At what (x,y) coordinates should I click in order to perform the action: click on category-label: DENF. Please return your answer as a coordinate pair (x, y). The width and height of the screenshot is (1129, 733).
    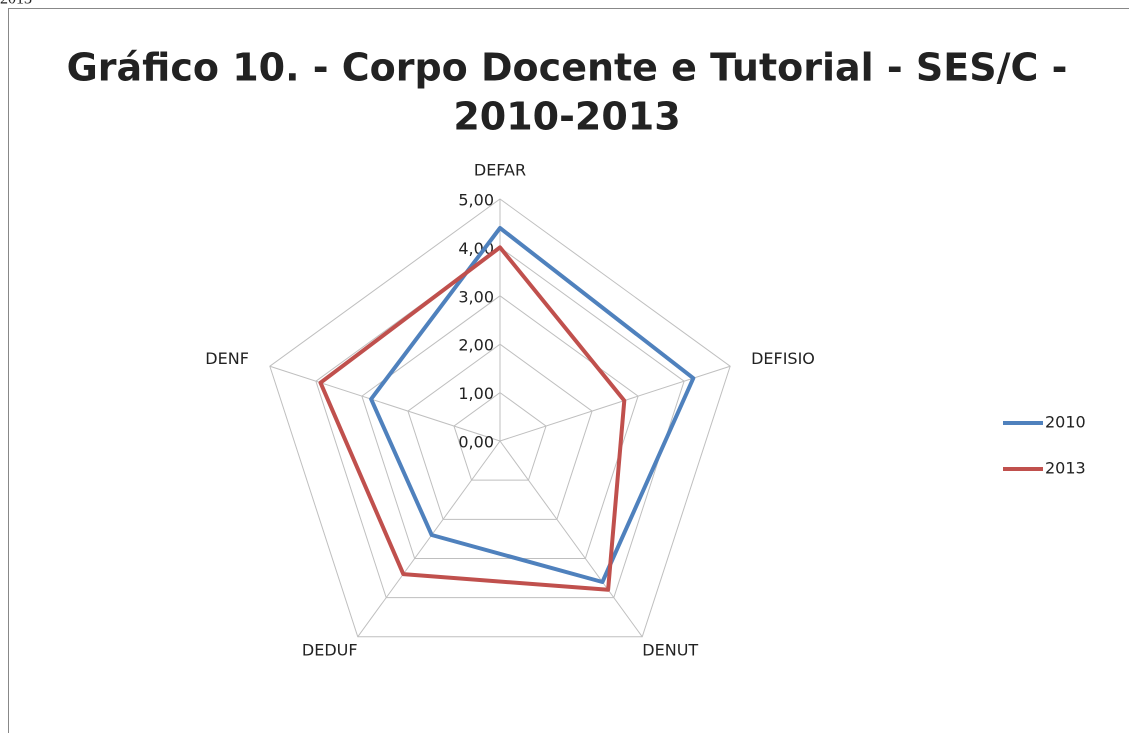
    Looking at the image, I should click on (227, 358).